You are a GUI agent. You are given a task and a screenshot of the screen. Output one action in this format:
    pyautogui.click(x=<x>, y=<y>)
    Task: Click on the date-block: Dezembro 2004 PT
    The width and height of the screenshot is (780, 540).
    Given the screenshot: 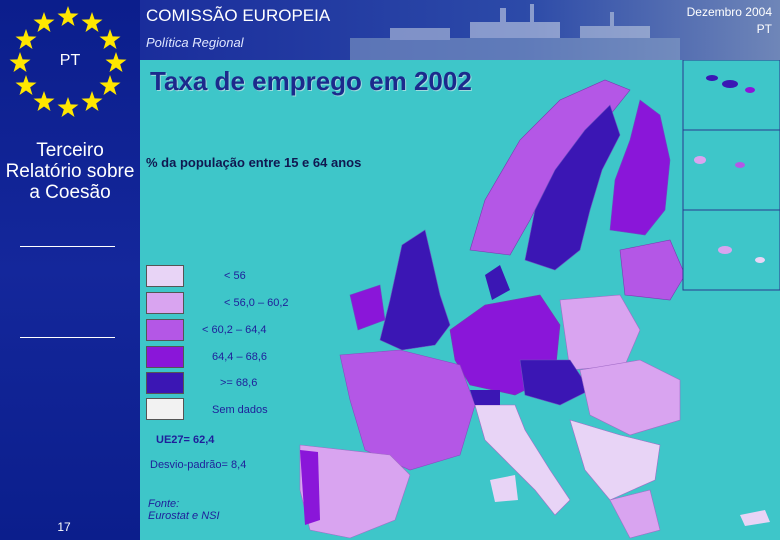 What is the action you would take?
    pyautogui.click(x=729, y=21)
    